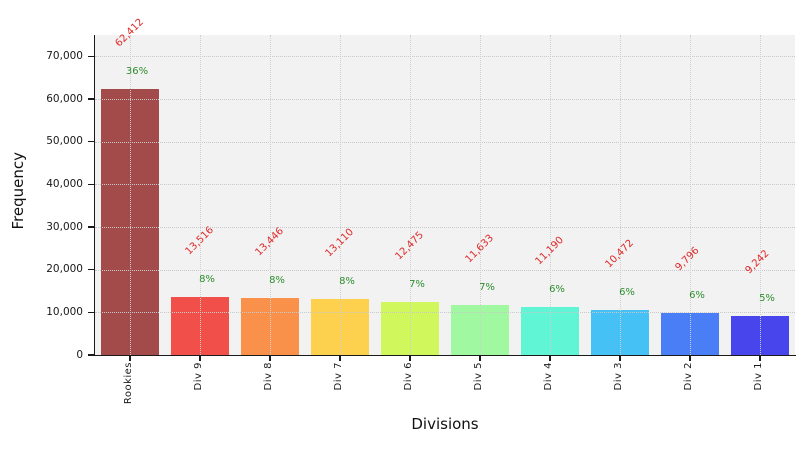  Describe the element at coordinates (618, 376) in the screenshot. I see `x-tick-label: Div 3` at that location.